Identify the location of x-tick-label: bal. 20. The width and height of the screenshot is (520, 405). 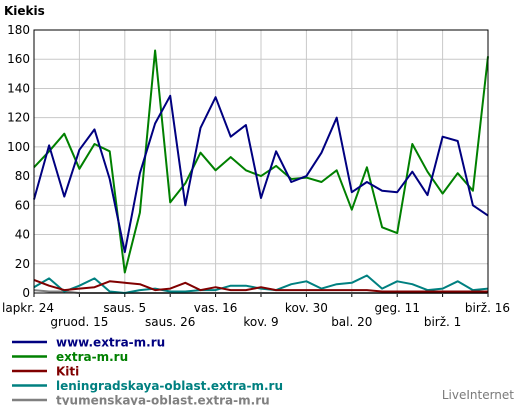
(351, 322).